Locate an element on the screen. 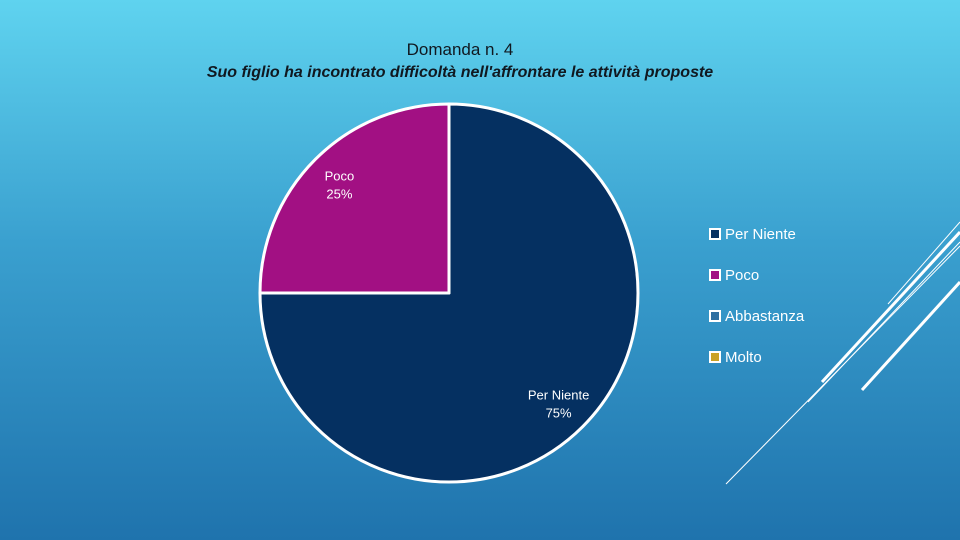 The width and height of the screenshot is (960, 540). legend-item: Per Niente is located at coordinates (752, 234).